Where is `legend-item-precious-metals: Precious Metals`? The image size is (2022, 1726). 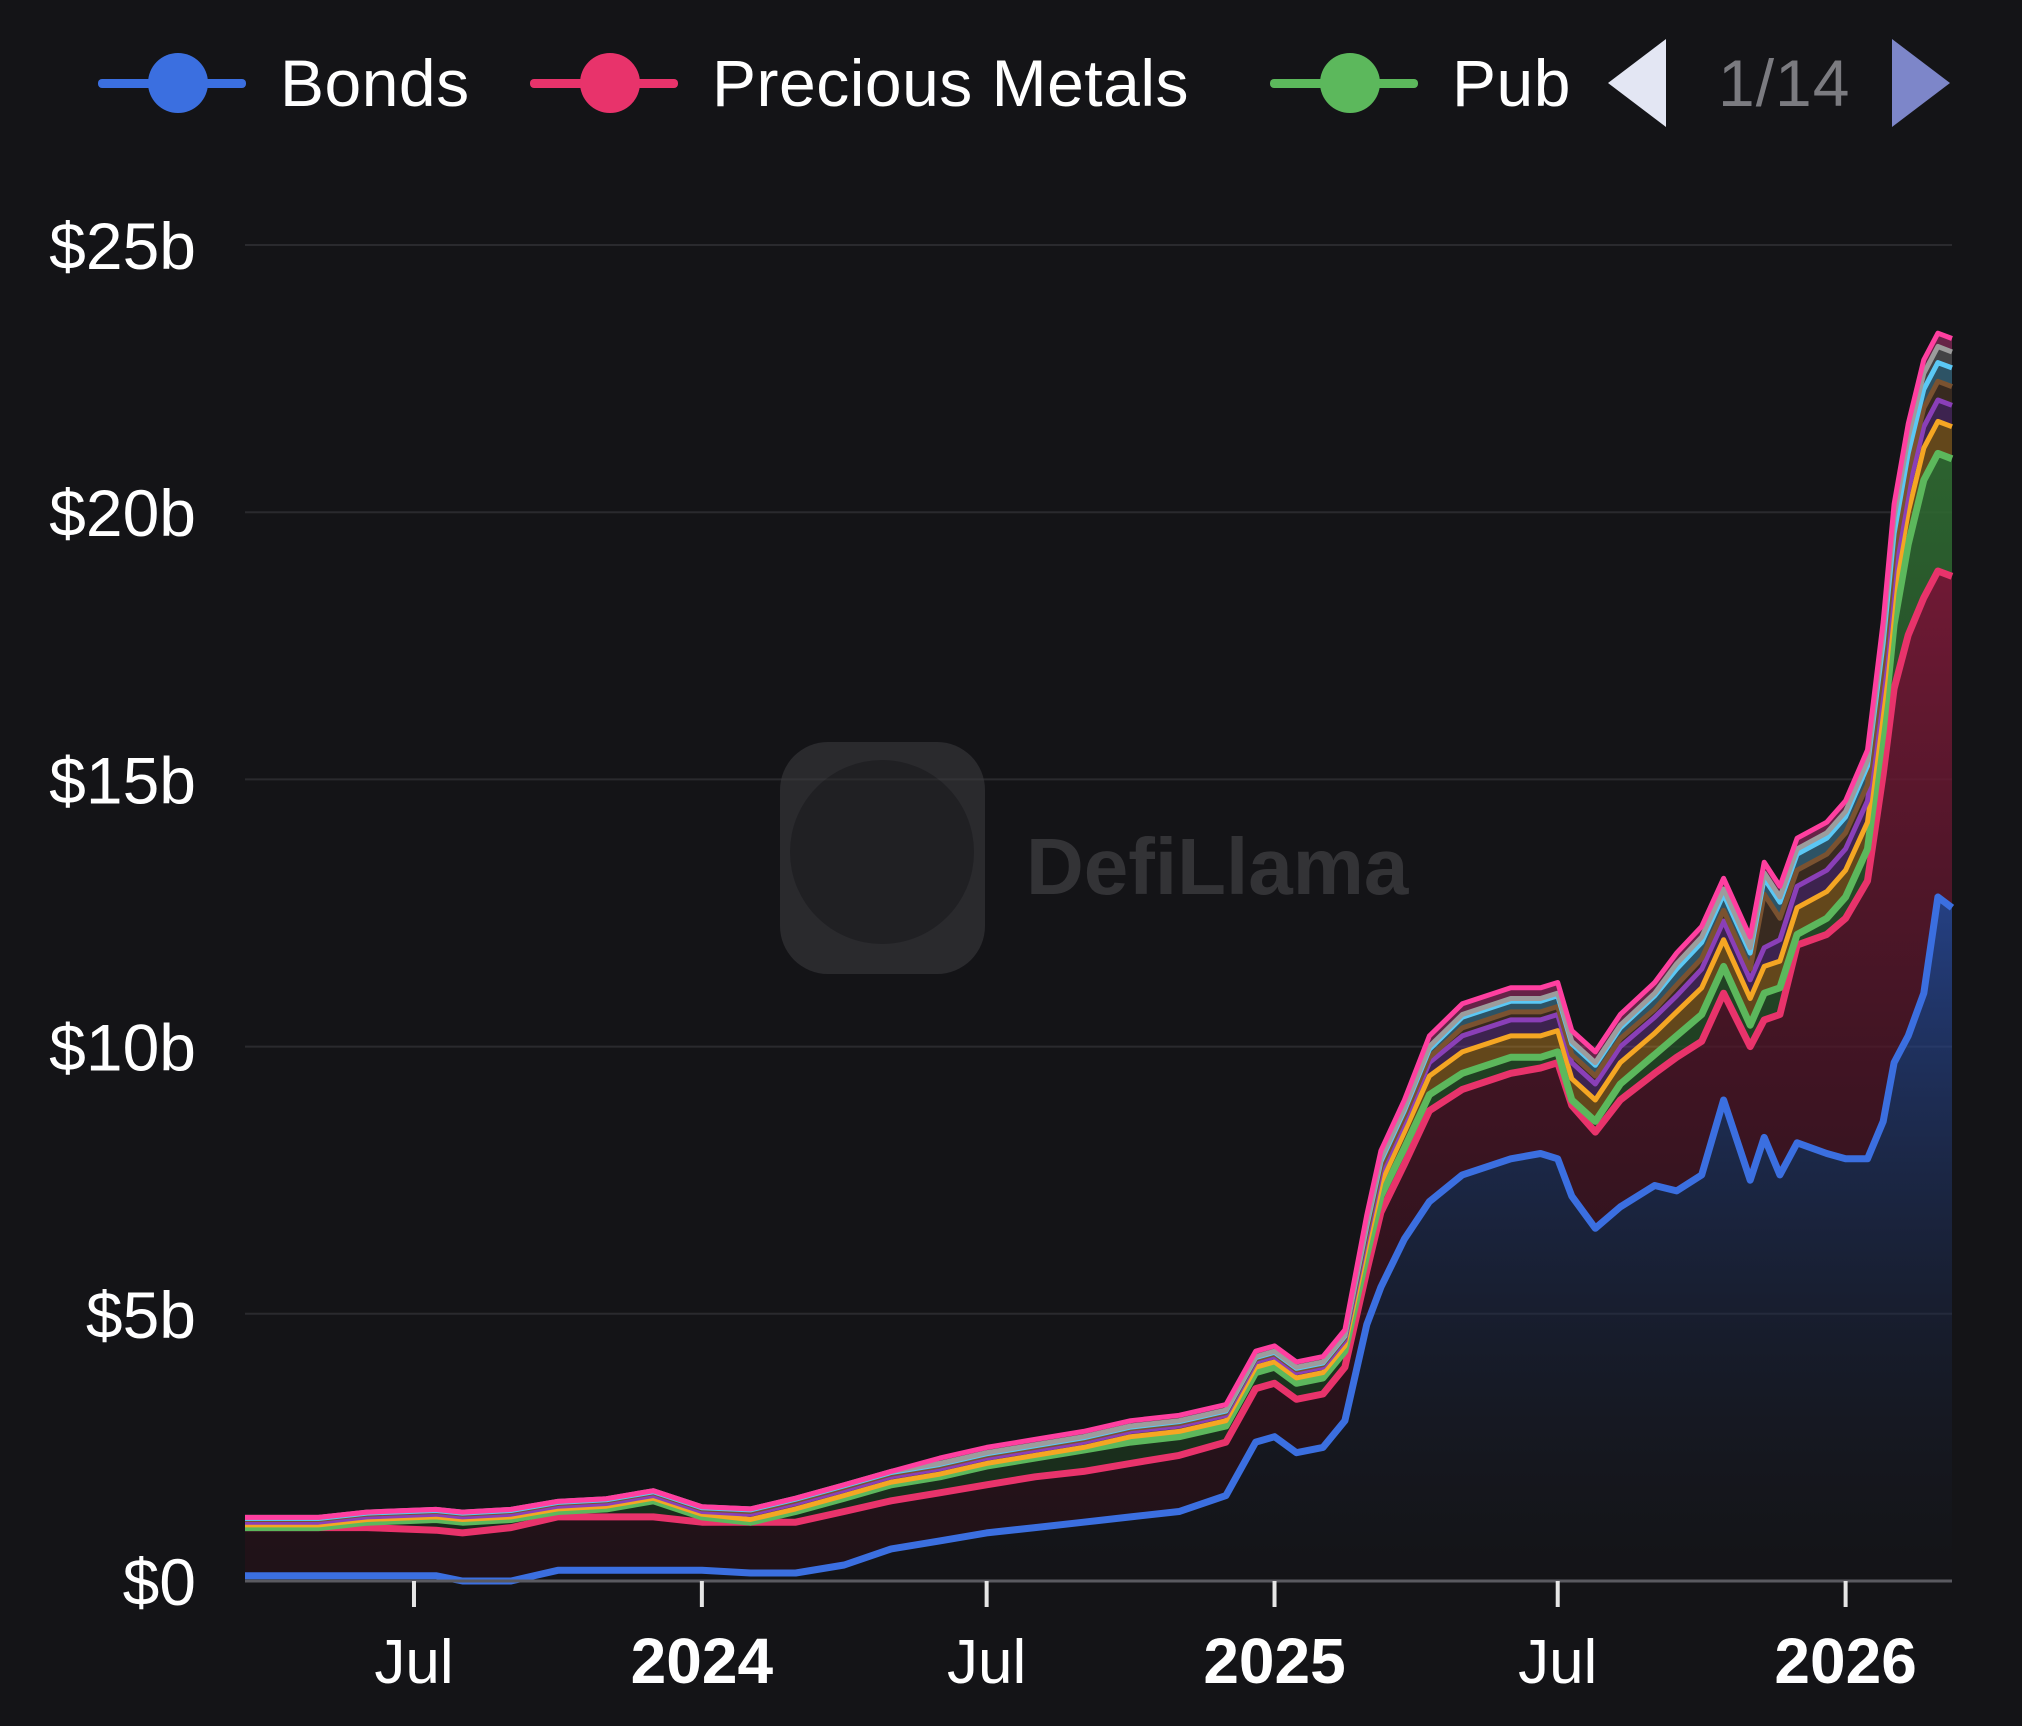
legend-item-precious-metals: Precious Metals is located at coordinates (859, 83).